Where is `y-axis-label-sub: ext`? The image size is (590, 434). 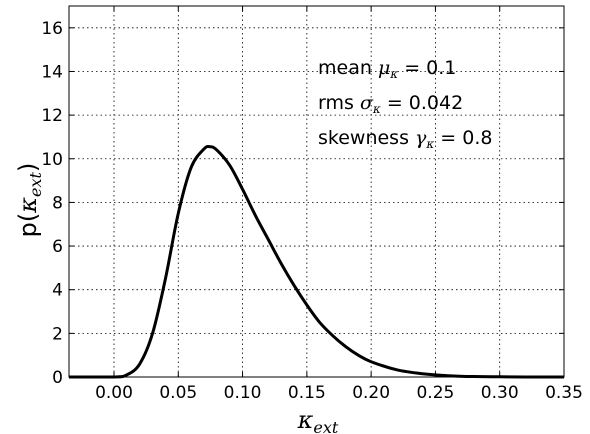 y-axis-label-sub: ext is located at coordinates (35, 183).